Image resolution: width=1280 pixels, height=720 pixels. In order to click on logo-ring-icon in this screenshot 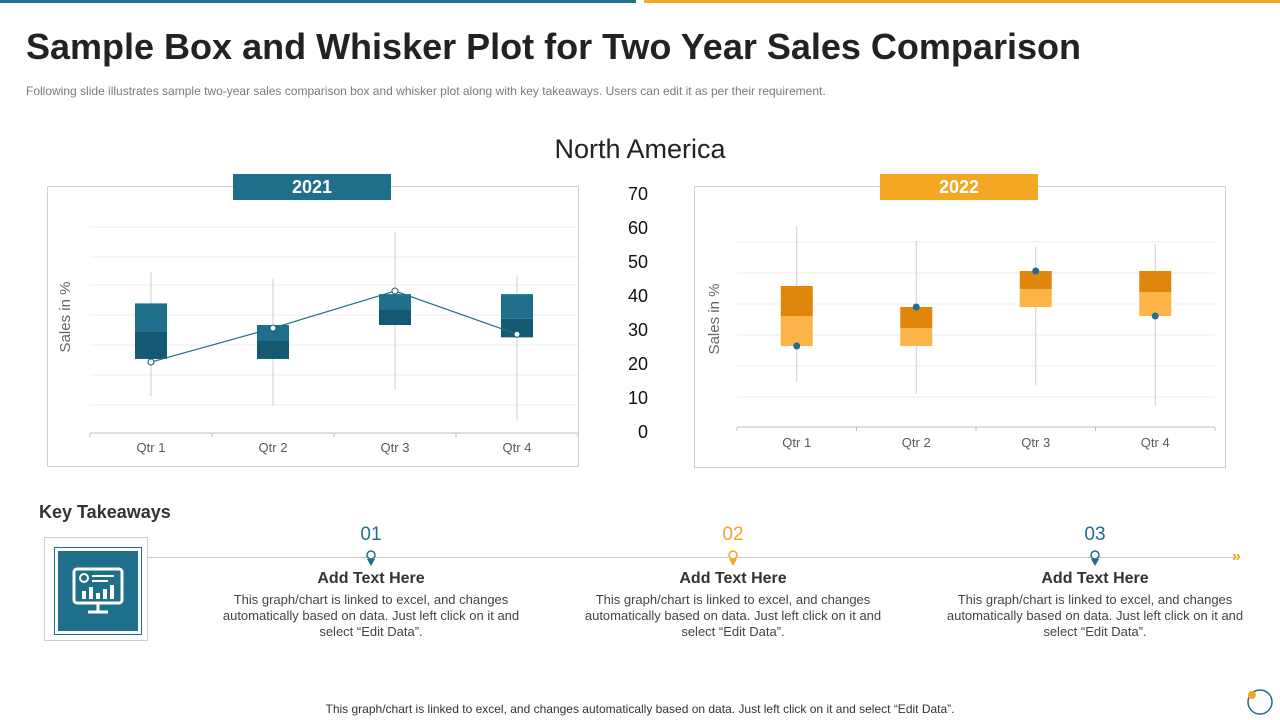, I will do `click(1260, 702)`.